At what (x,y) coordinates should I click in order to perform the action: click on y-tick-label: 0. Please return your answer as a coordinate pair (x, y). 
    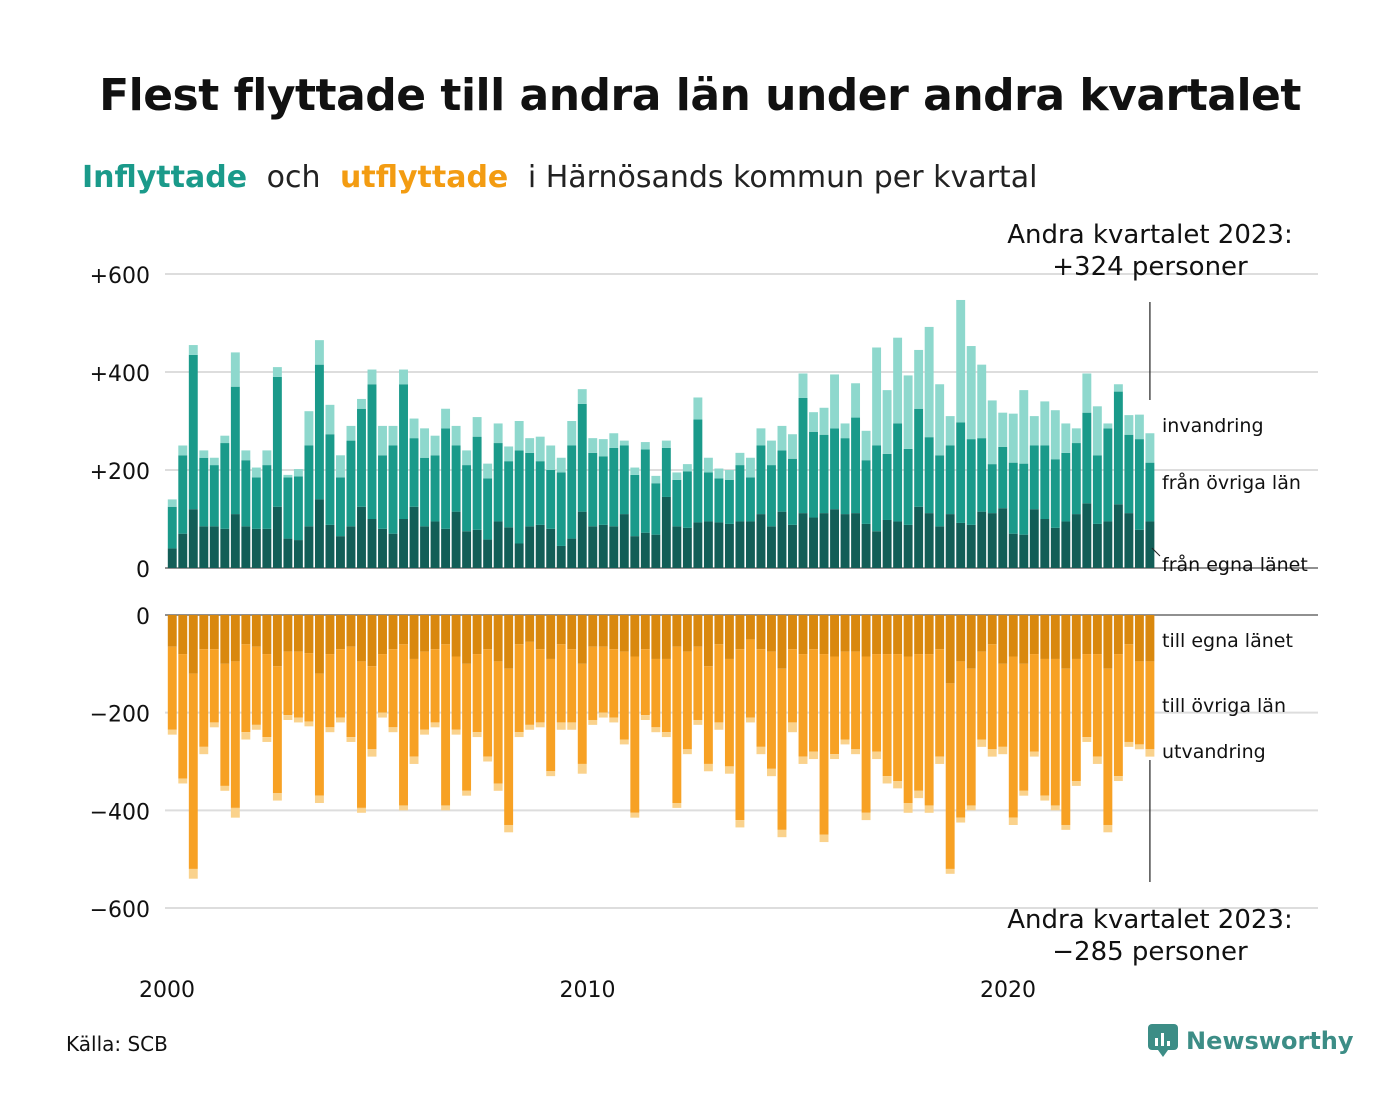
    Looking at the image, I should click on (143, 617).